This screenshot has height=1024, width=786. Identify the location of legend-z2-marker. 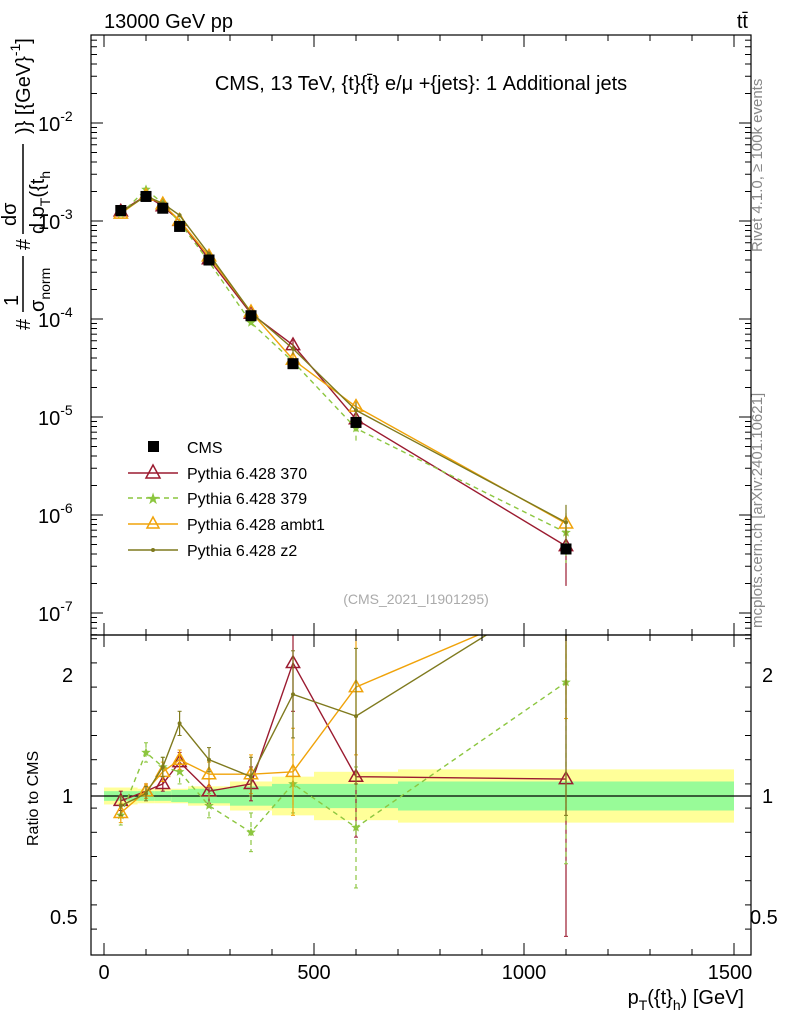
(153, 550).